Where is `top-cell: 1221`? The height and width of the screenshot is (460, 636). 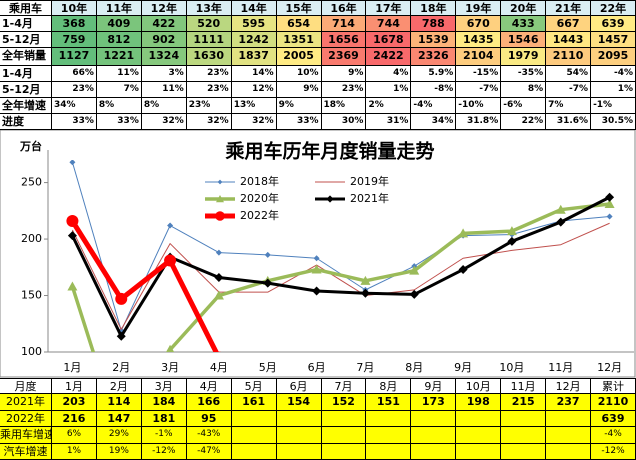
top-cell: 1221 is located at coordinates (119, 57).